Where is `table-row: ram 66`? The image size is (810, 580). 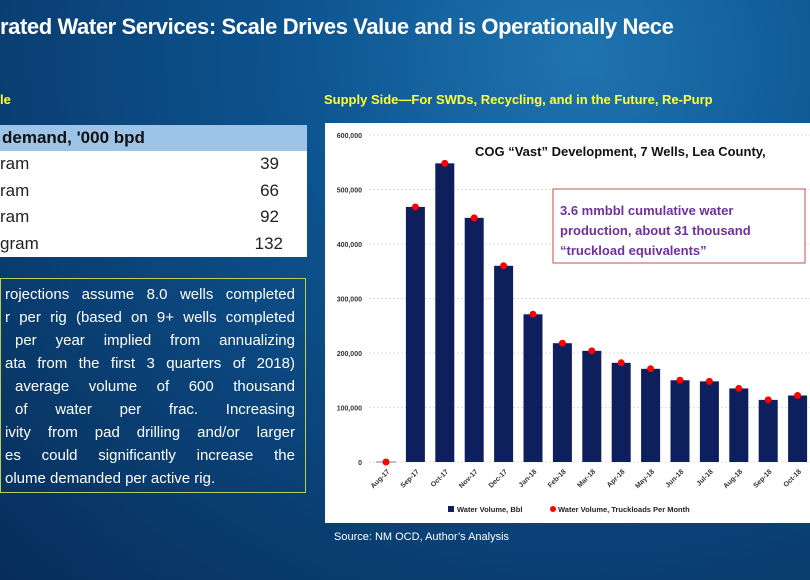
table-row: ram 66 is located at coordinates (153, 191).